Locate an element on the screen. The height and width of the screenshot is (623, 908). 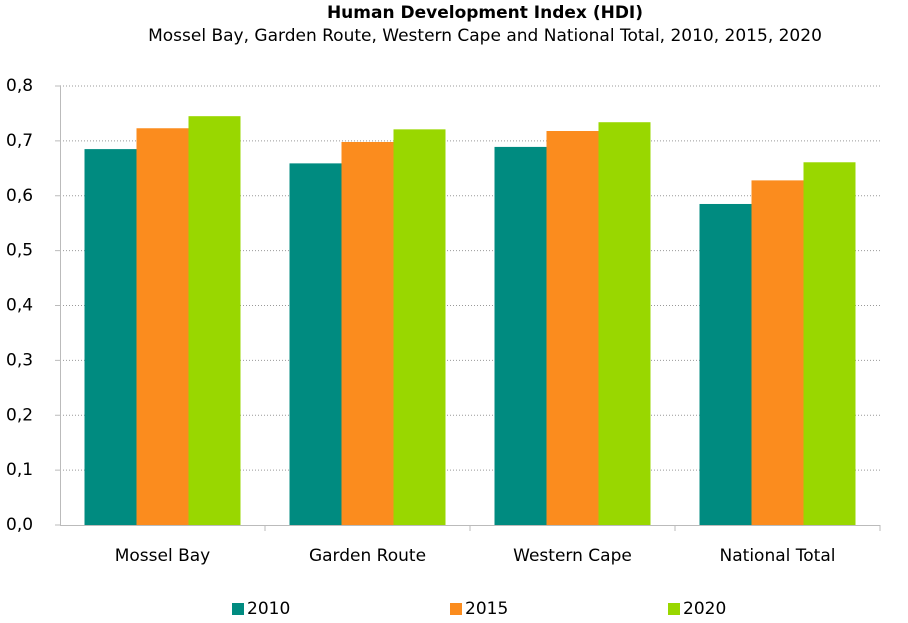
x-tick-label: Garden Route is located at coordinates (367, 556).